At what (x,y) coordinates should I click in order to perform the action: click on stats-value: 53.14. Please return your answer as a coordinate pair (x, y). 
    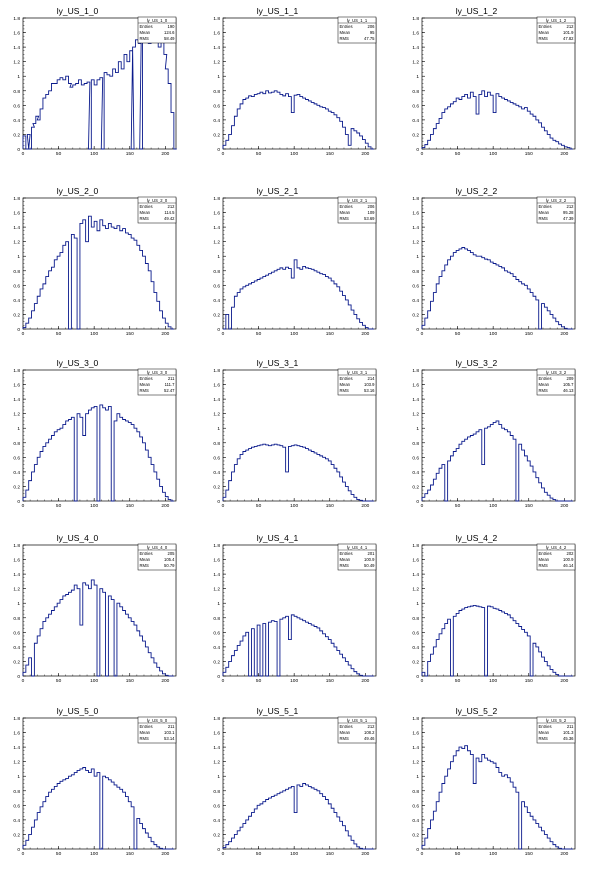
    Looking at the image, I should click on (169, 738).